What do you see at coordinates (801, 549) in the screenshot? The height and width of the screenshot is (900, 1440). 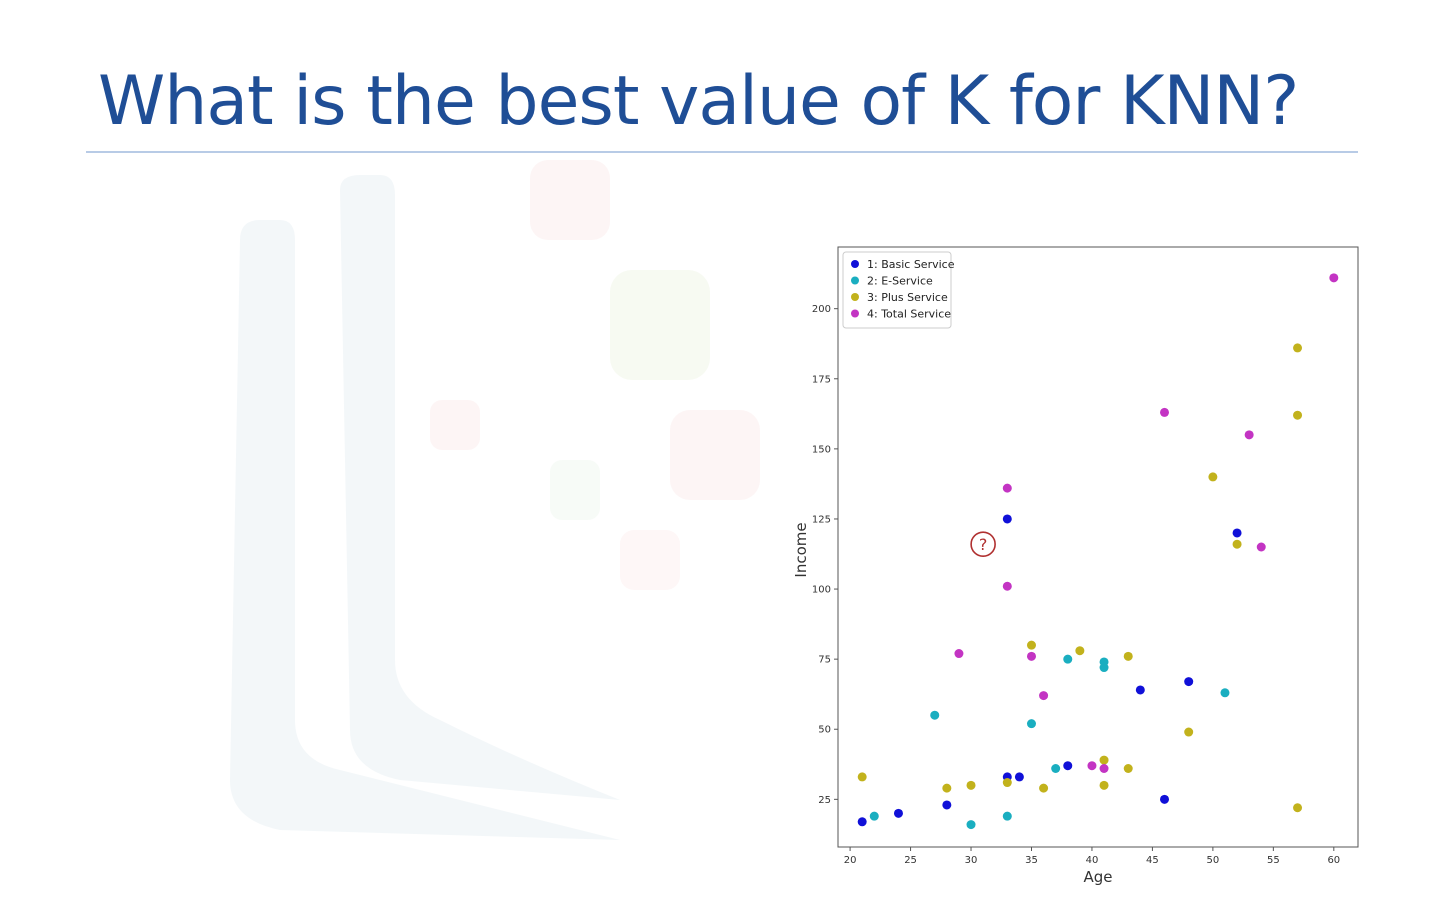 I see `y-axis-label: Income` at bounding box center [801, 549].